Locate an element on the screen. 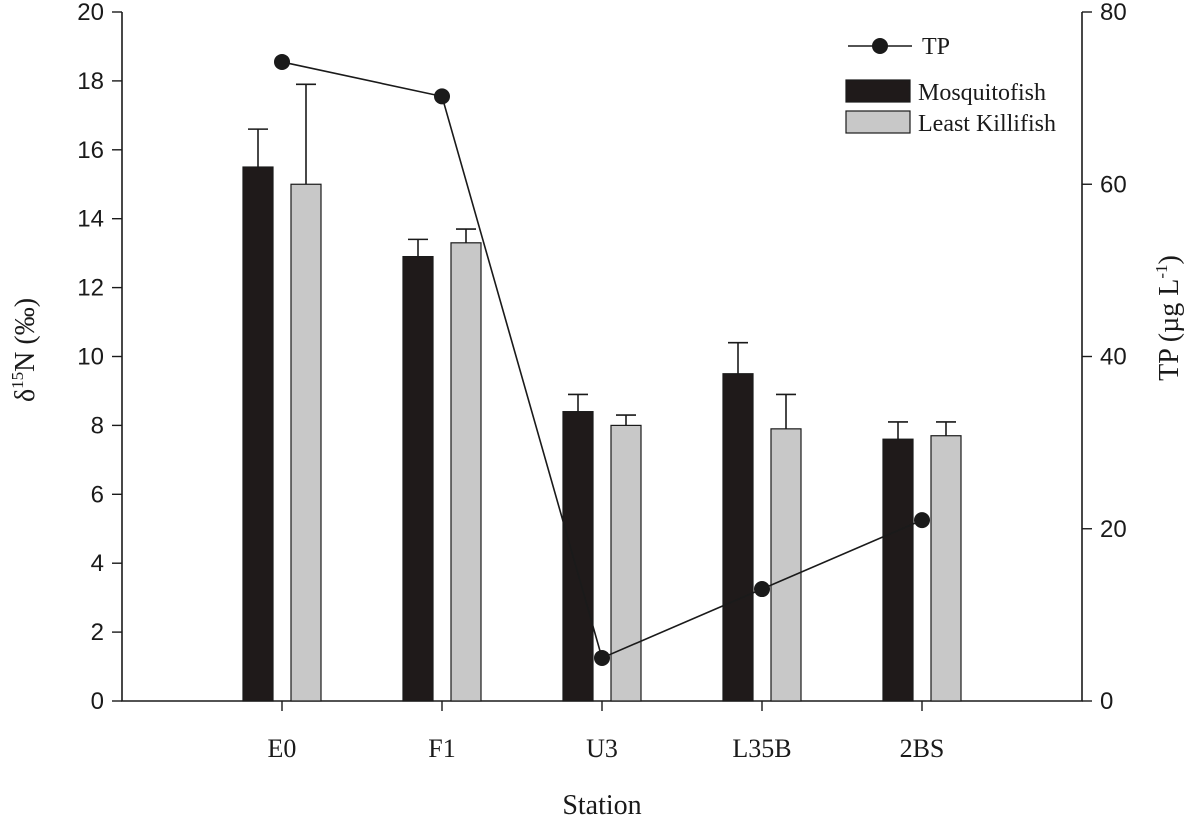 This screenshot has height=822, width=1200. left-y-tick-label: 10 is located at coordinates (90, 357).